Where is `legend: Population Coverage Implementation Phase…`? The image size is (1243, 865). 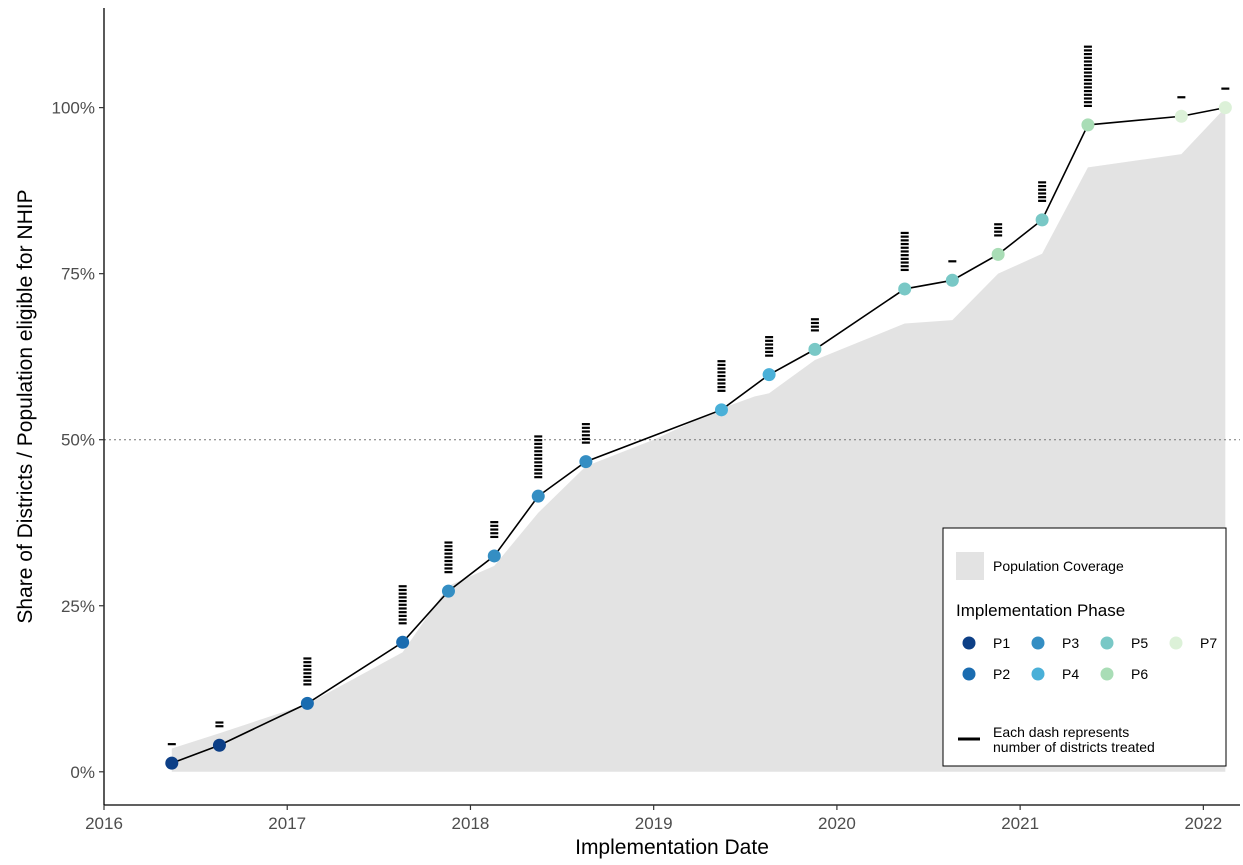 legend: Population Coverage Implementation Phase… is located at coordinates (1084, 647).